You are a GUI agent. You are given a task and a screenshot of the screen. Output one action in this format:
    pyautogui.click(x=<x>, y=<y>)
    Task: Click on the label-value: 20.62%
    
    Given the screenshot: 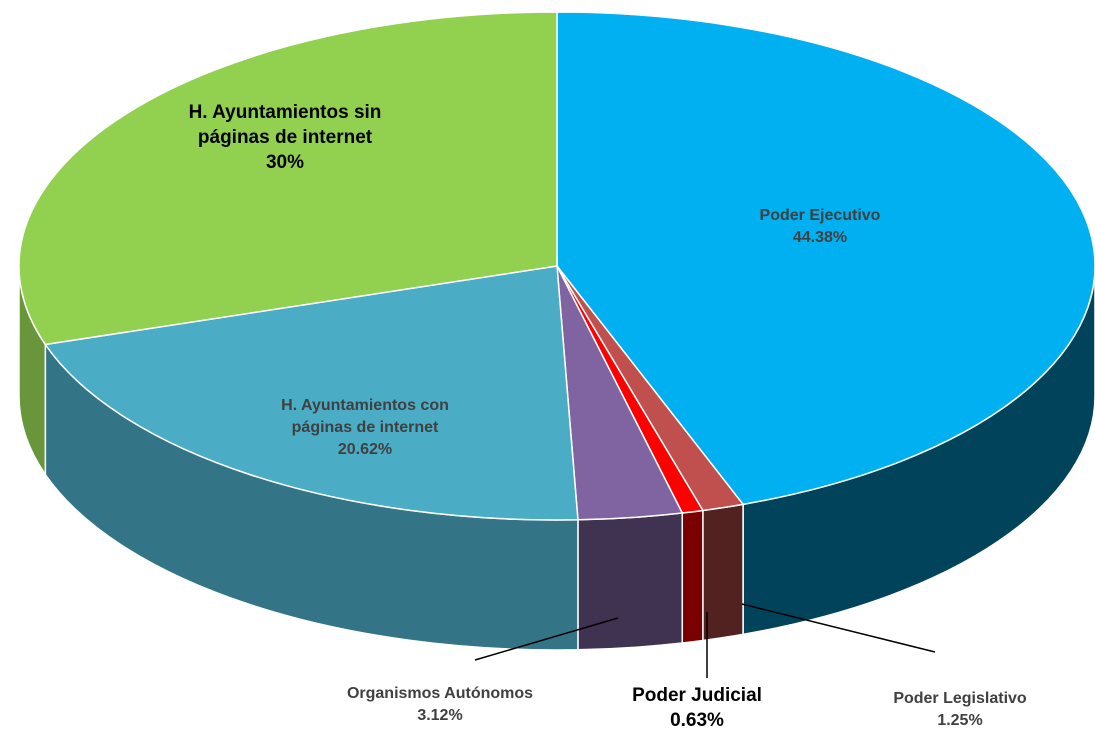 What is the action you would take?
    pyautogui.click(x=365, y=449)
    